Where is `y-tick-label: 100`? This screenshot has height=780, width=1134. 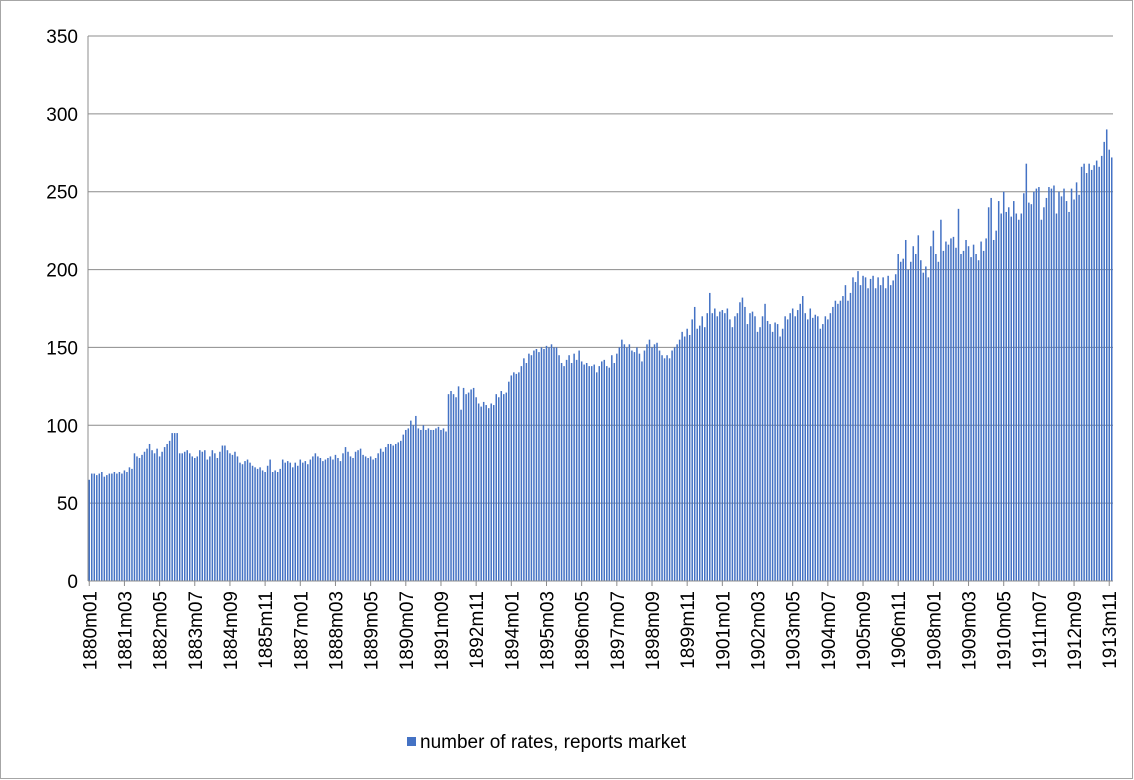 y-tick-label: 100 is located at coordinates (62, 426).